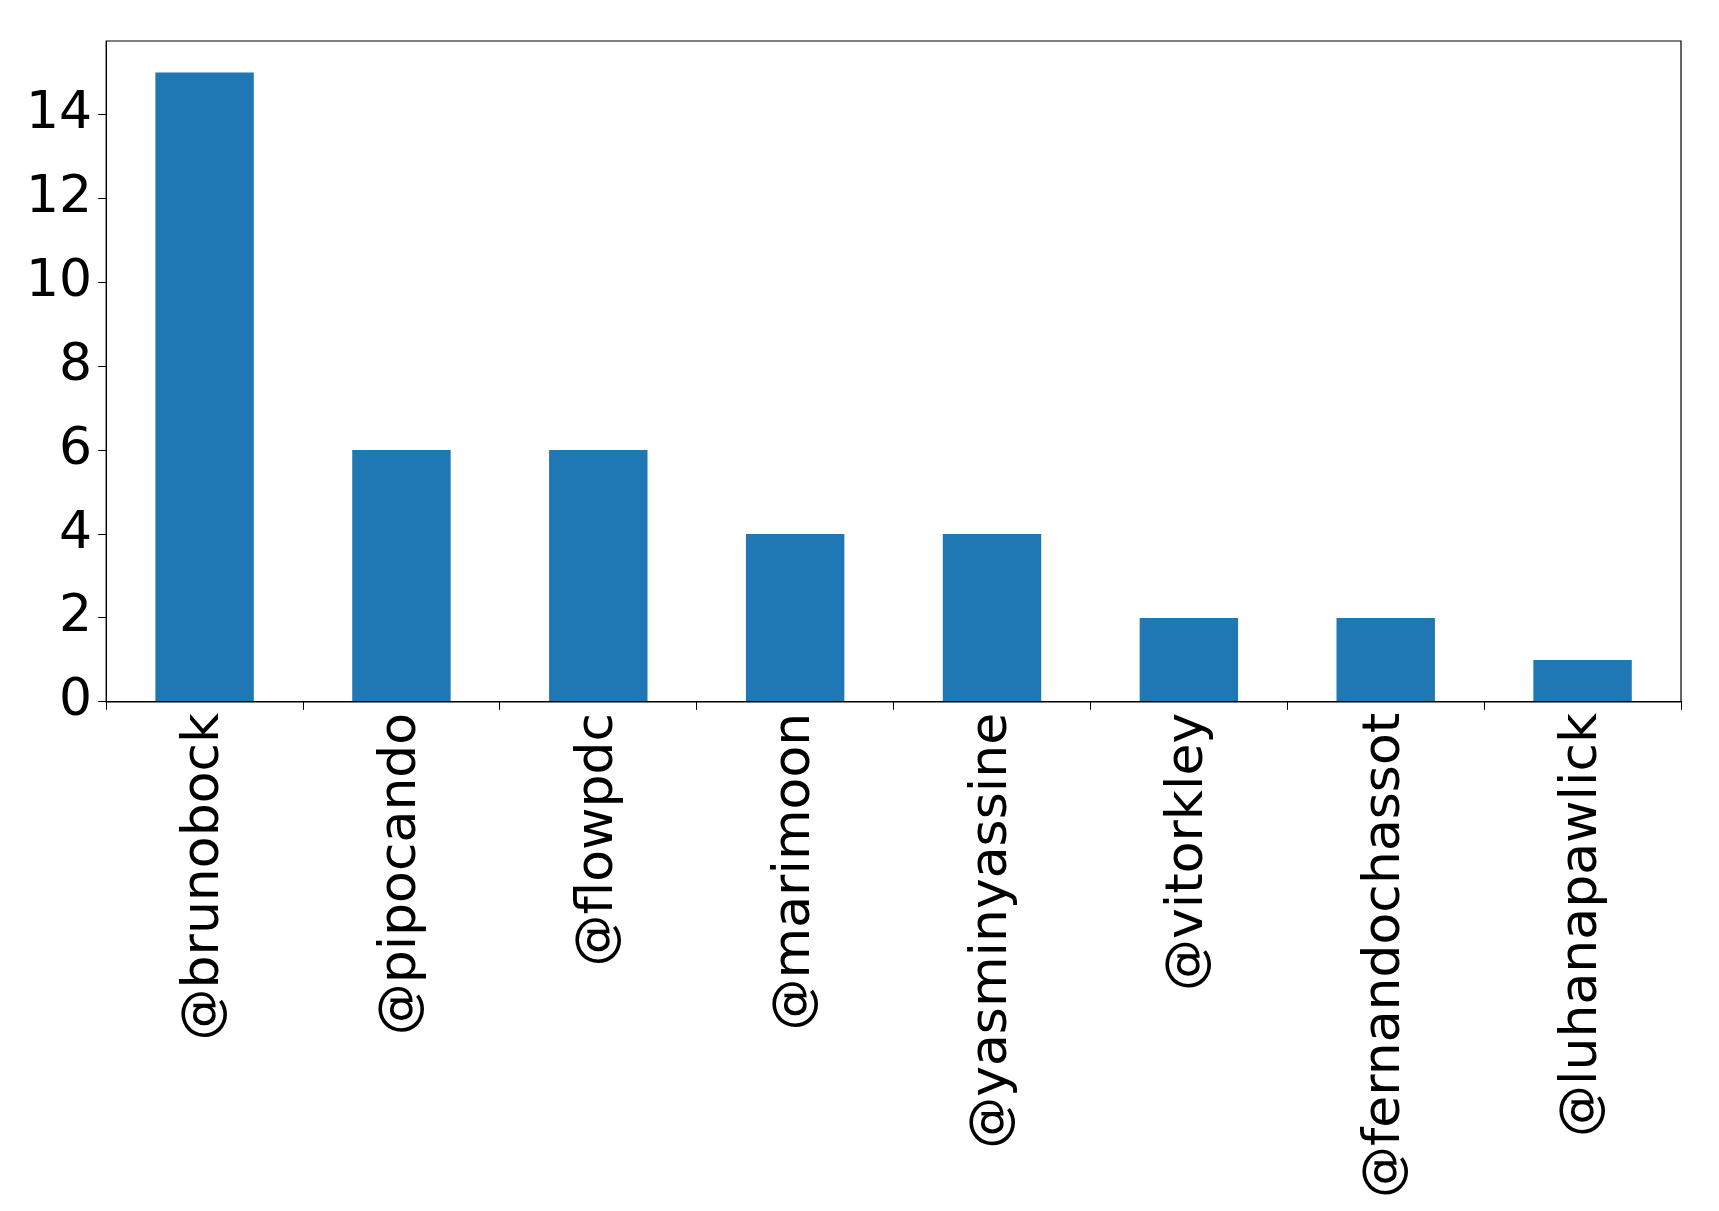 Image resolution: width=1719 pixels, height=1211 pixels. I want to click on y-tick-label: 10, so click(59, 277).